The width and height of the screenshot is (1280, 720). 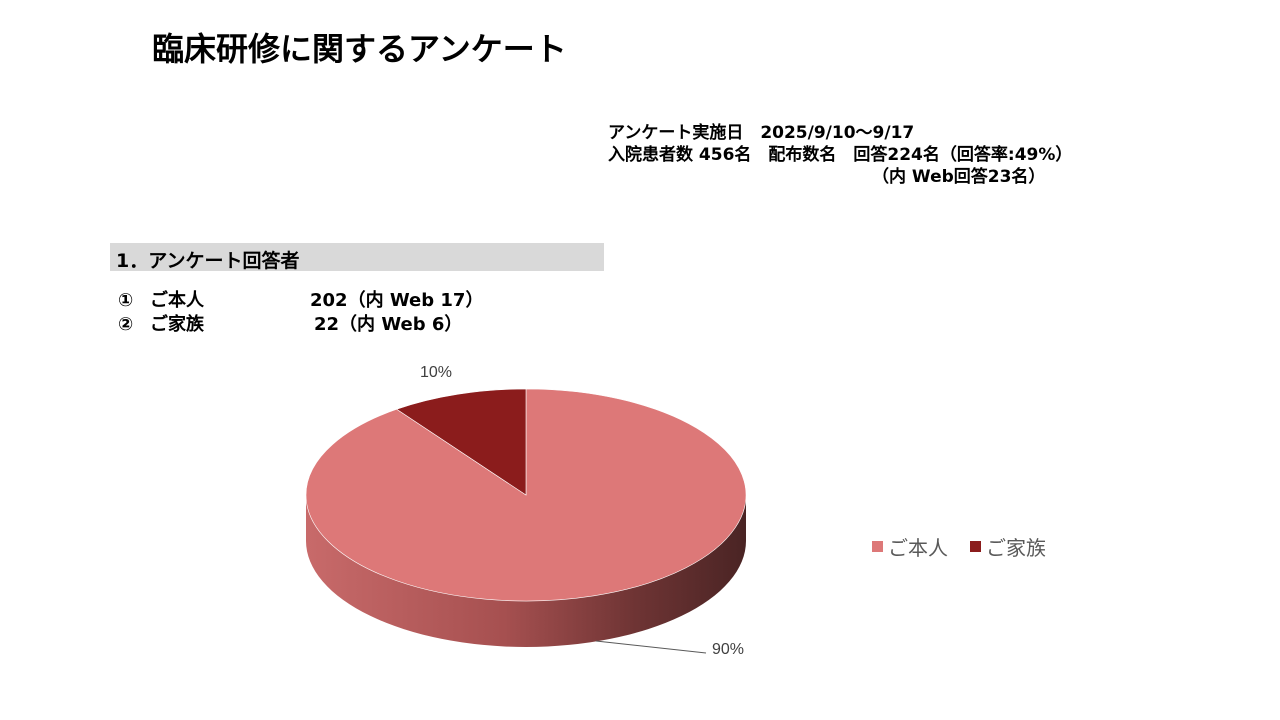 I want to click on survey-counts: 入院患者数 456名 配布数名 回答224名（回答率:49%）, so click(x=840, y=155).